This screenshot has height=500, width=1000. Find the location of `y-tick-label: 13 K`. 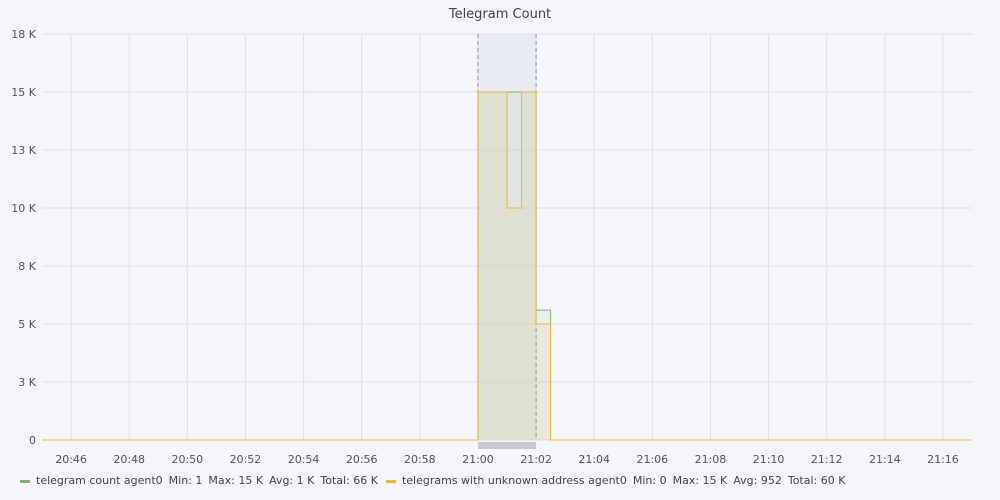

y-tick-label: 13 K is located at coordinates (23, 150).